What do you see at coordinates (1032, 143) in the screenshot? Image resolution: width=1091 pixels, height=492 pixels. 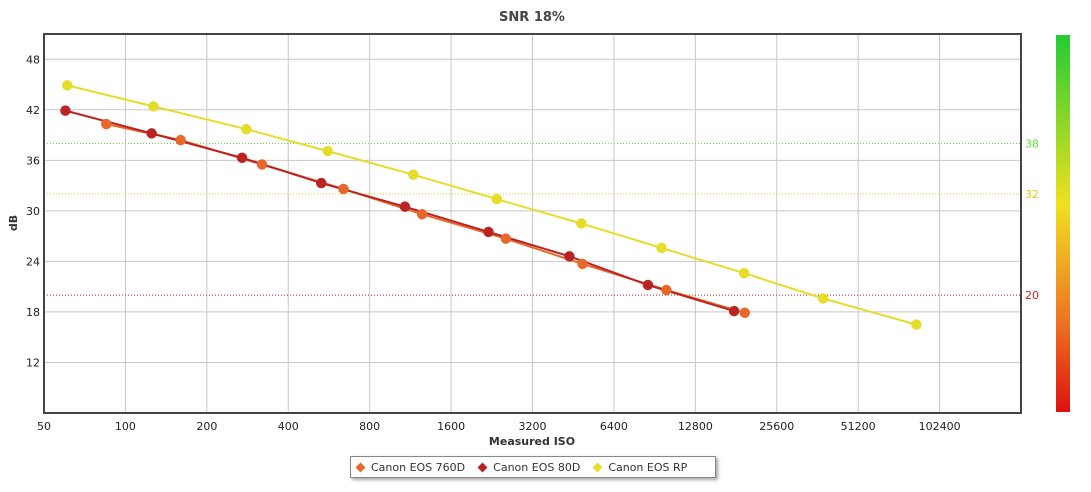 I see `reference-label-38: 38` at bounding box center [1032, 143].